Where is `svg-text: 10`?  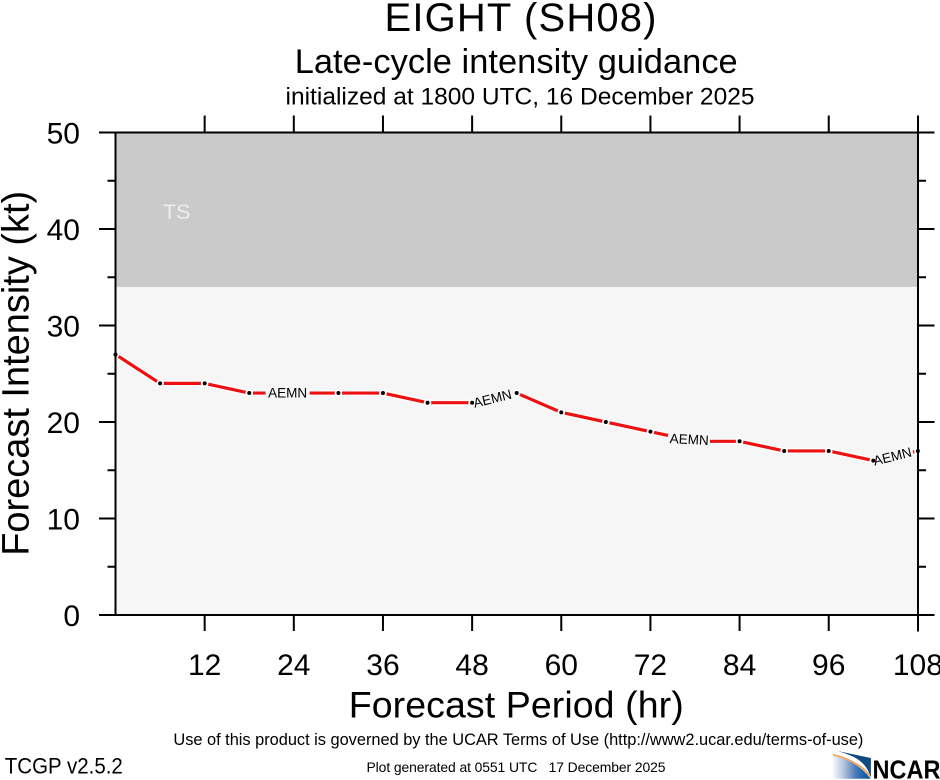 svg-text: 10 is located at coordinates (63, 520).